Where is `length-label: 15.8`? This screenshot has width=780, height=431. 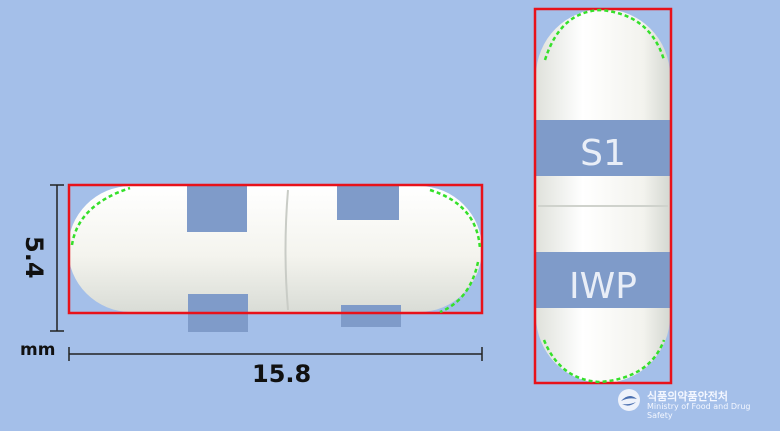
length-label: 15.8 is located at coordinates (282, 374).